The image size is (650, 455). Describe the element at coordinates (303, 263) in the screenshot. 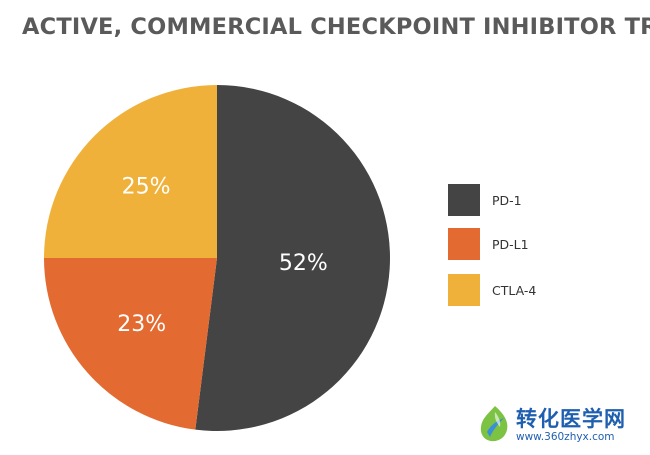

I see `slice-label-pd-1: 52%` at that location.